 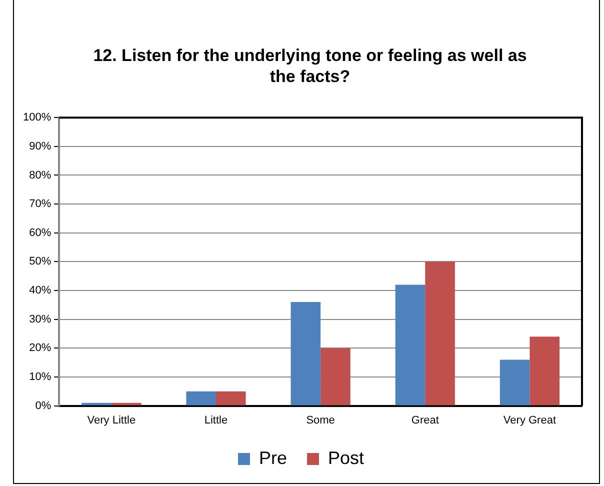 What do you see at coordinates (40, 377) in the screenshot?
I see `y-tick-label: 10%` at bounding box center [40, 377].